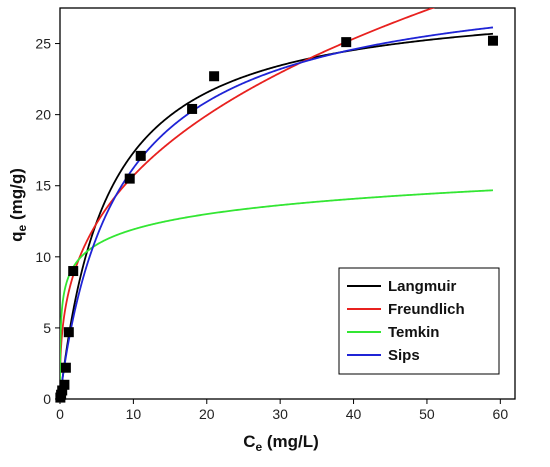 This screenshot has height=467, width=550. Describe the element at coordinates (22, 227) in the screenshot. I see `y-axis-title-sub: e` at that location.